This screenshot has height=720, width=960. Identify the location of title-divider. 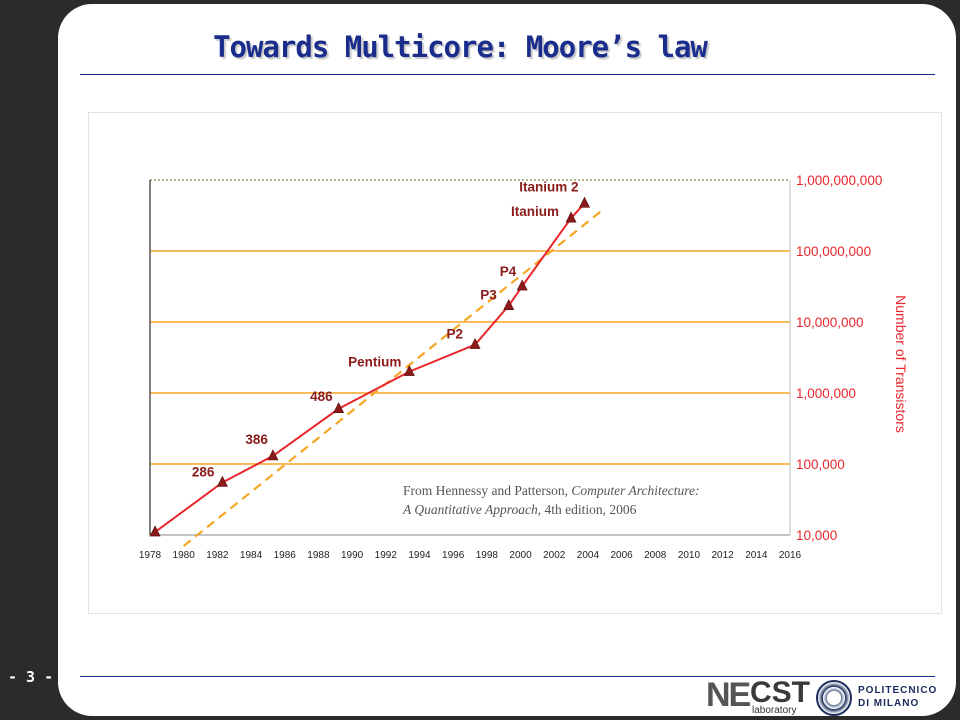
(507, 74).